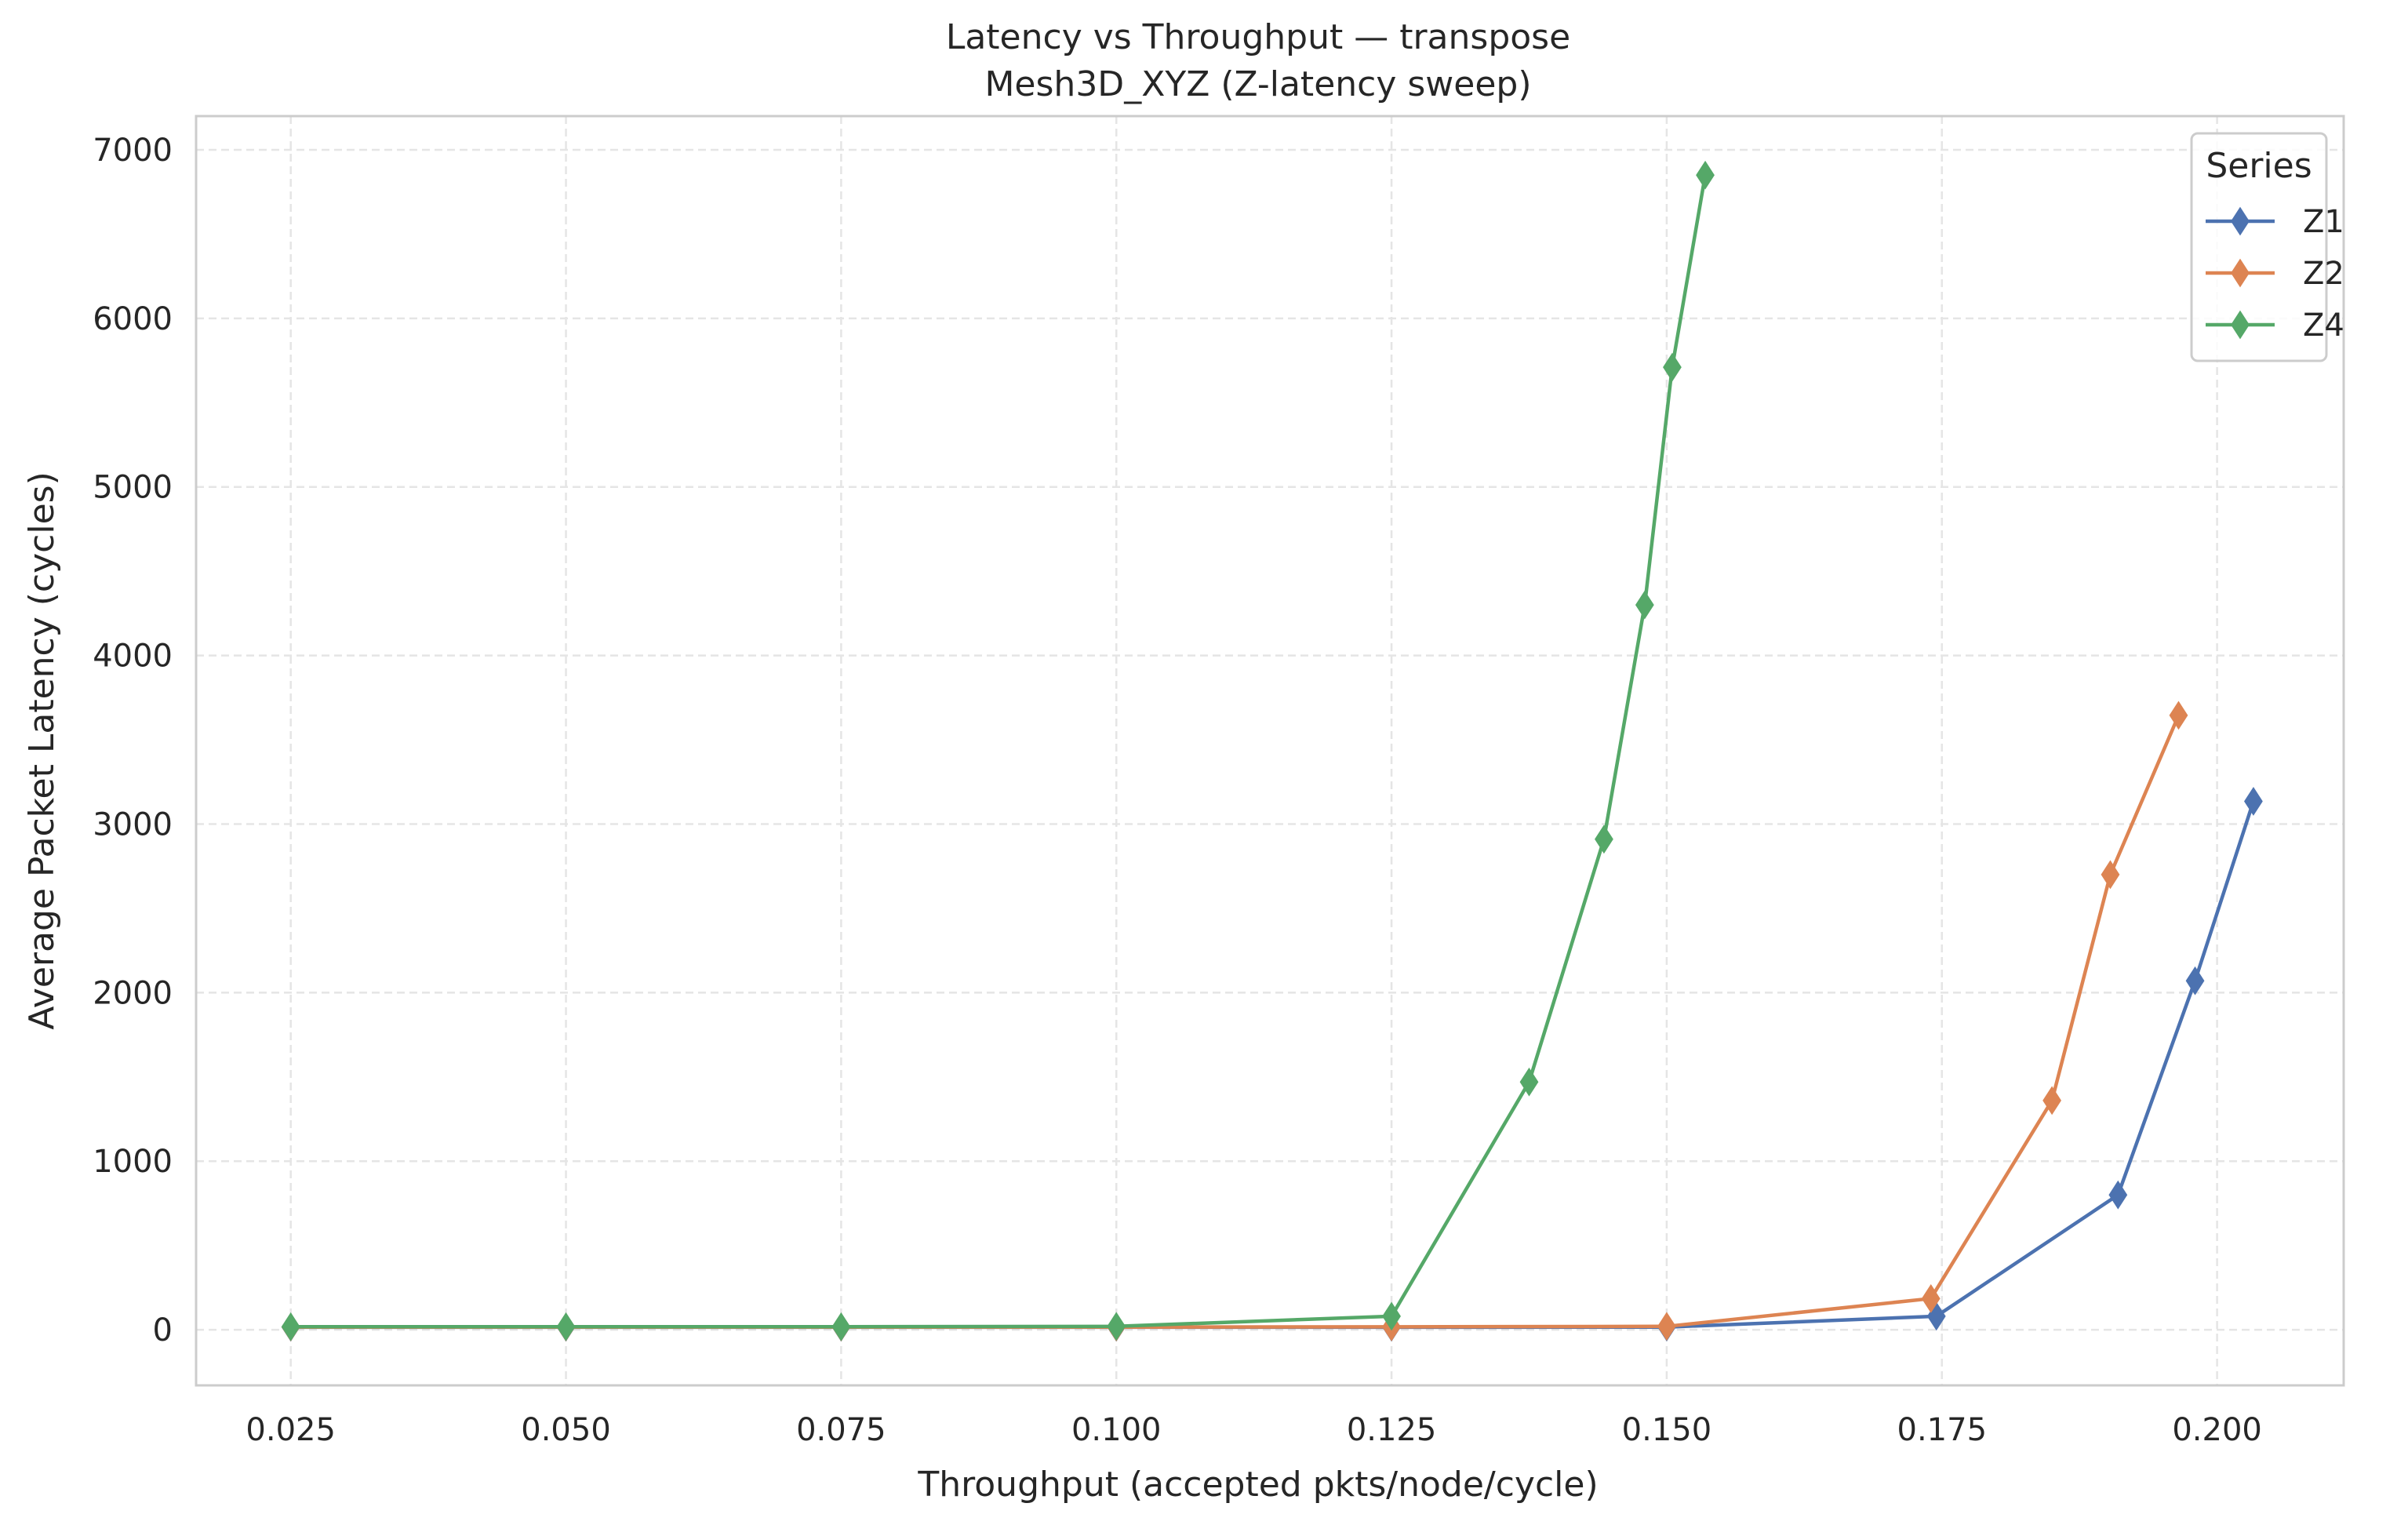  I want to click on y-tick-label: 0, so click(163, 1330).